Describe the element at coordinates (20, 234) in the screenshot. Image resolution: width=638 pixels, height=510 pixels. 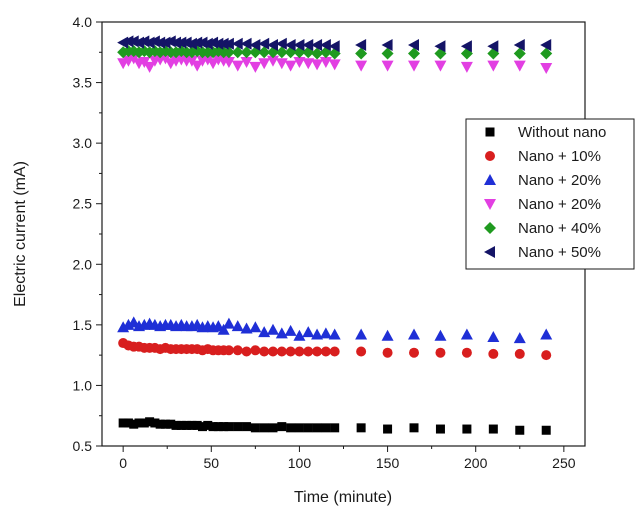
I see `y-axis-title: Electric current (mA)` at that location.